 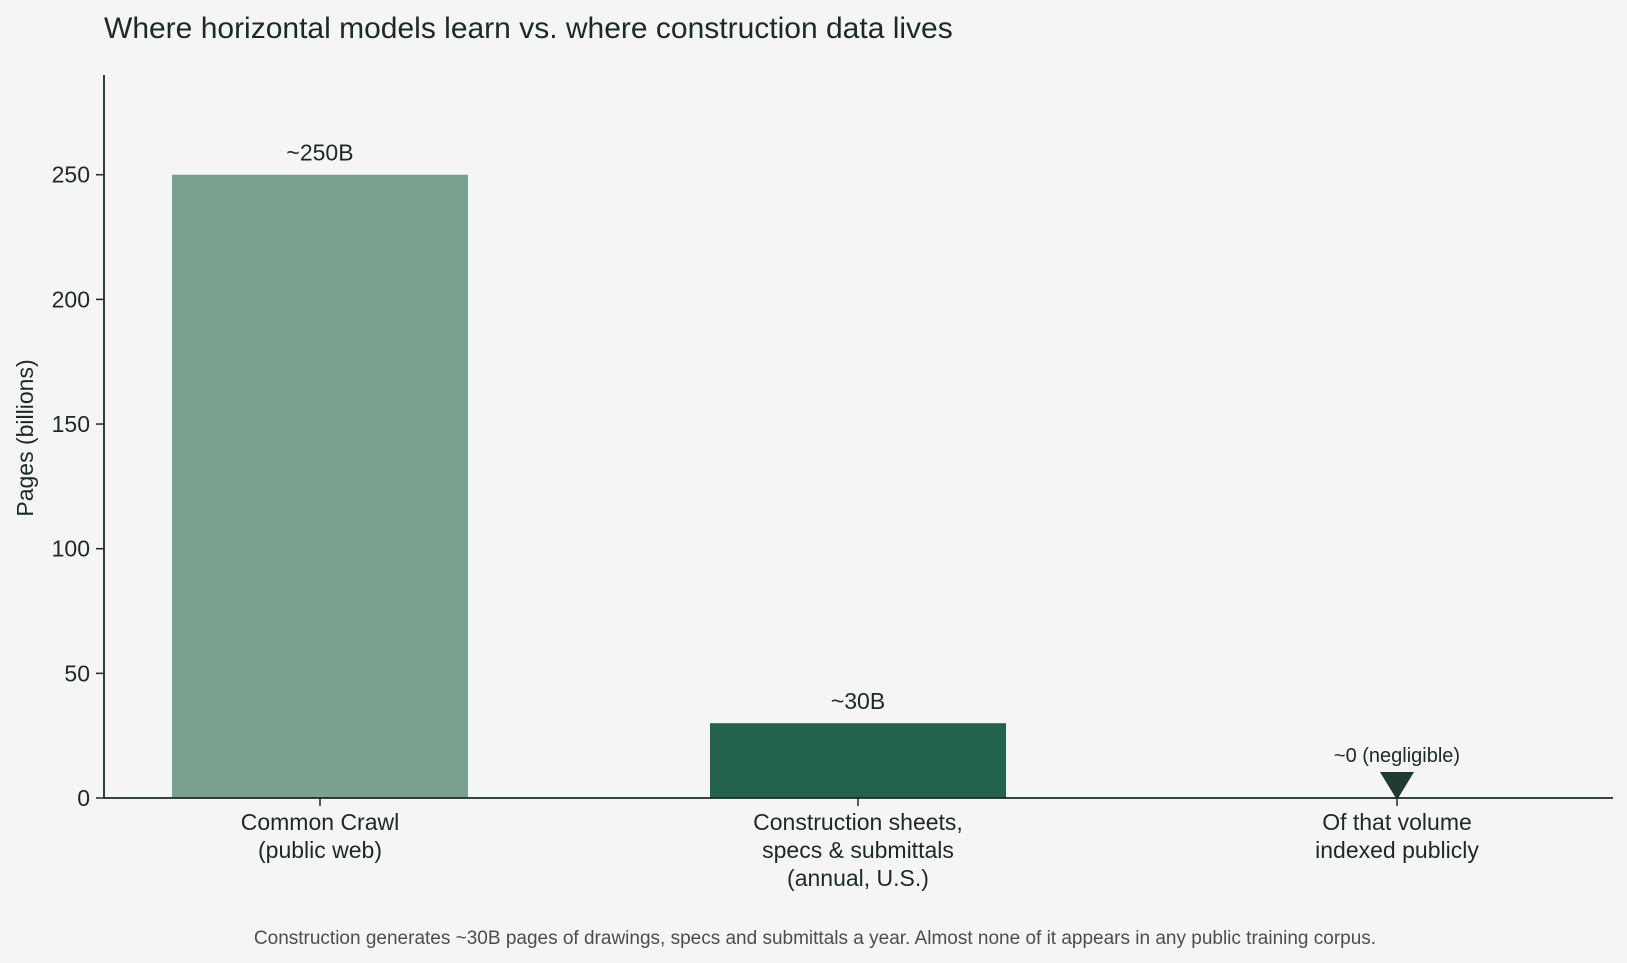 What do you see at coordinates (71, 299) in the screenshot?
I see `y-tick-label: 200` at bounding box center [71, 299].